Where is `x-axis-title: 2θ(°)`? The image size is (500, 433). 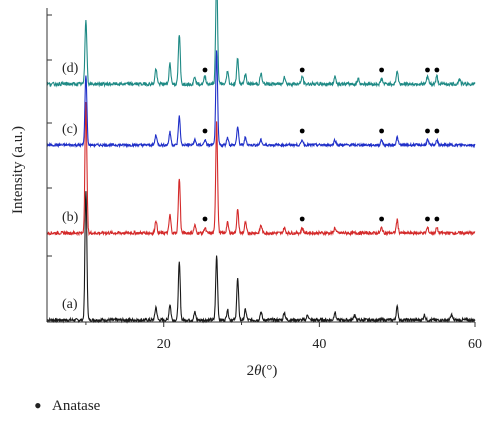 x-axis-title: 2θ(°) is located at coordinates (262, 371).